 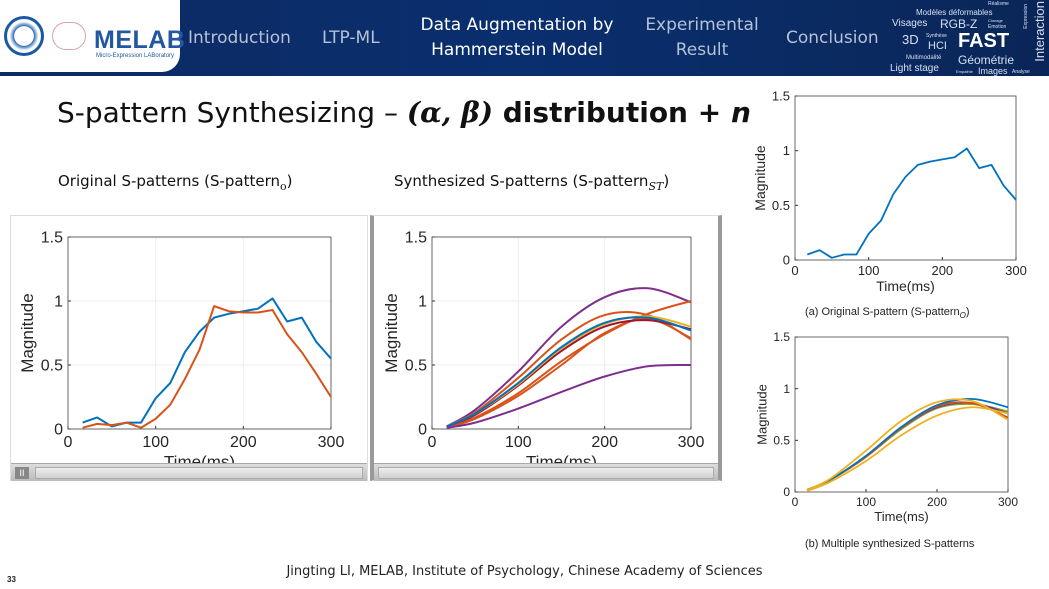 What do you see at coordinates (283, 186) in the screenshot?
I see `subtitle-subscript: o` at bounding box center [283, 186].